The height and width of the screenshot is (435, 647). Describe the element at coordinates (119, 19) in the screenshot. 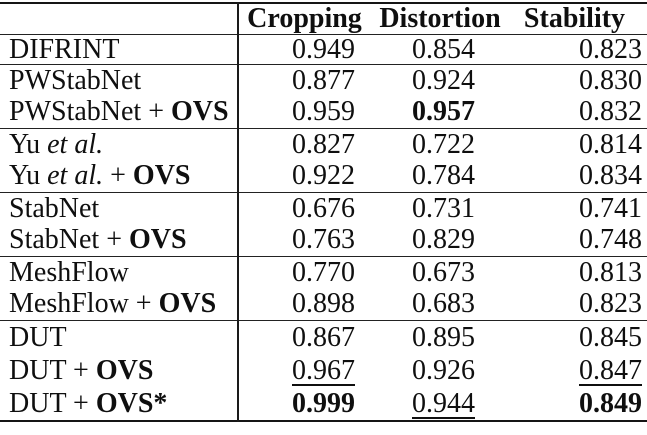

I see `corner-cell` at that location.